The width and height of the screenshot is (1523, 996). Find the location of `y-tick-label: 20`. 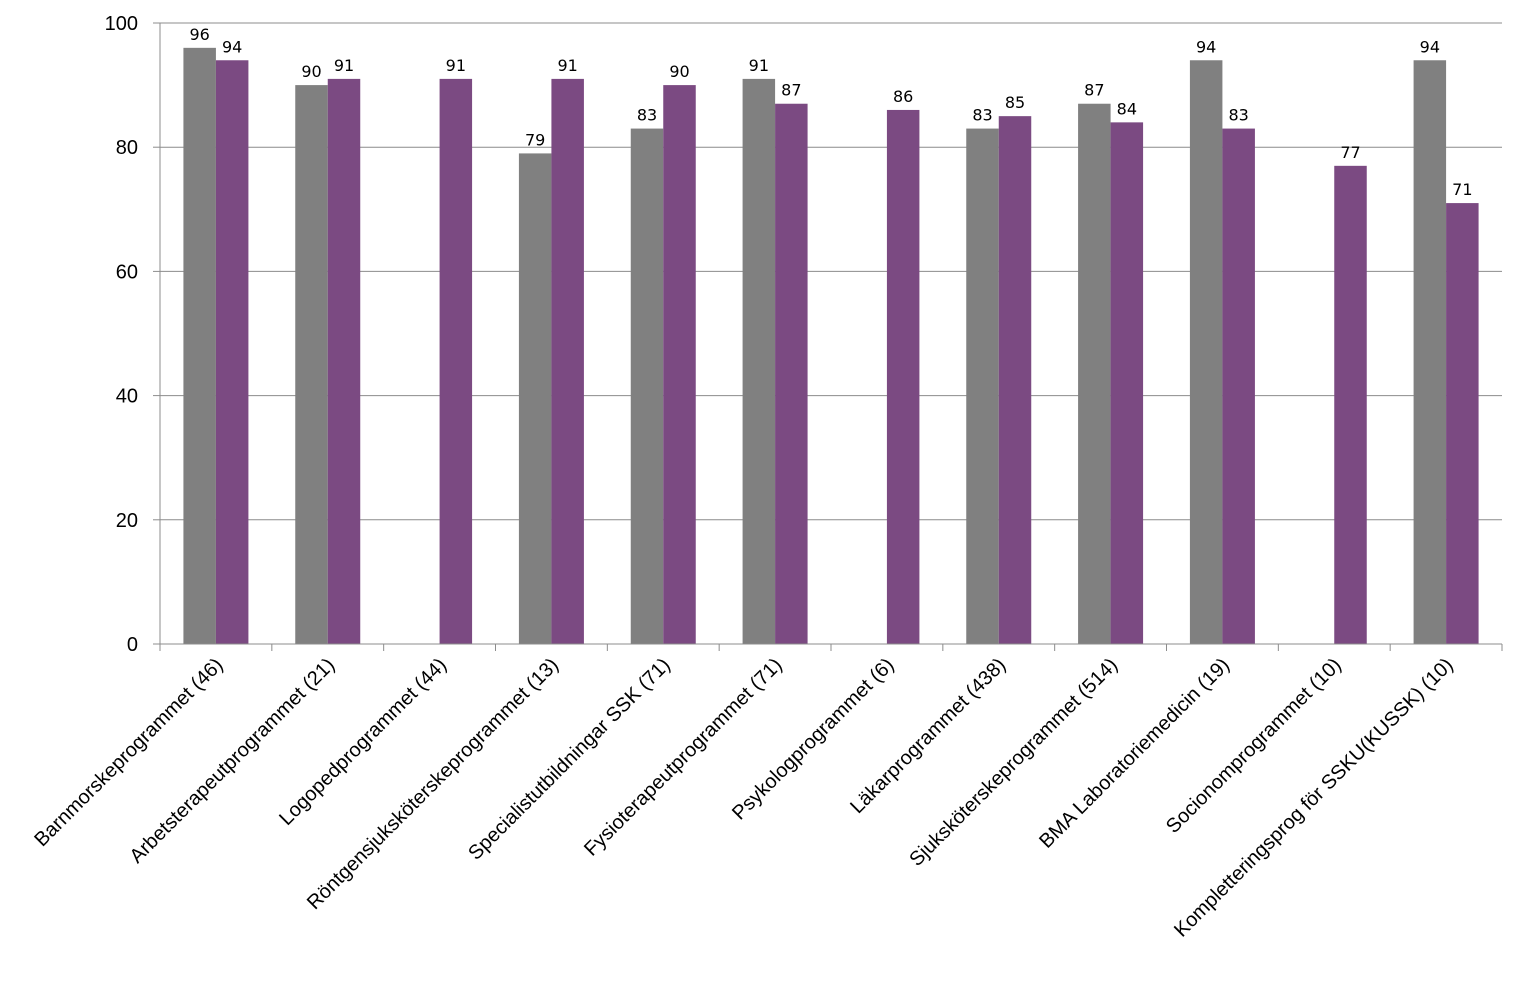

y-tick-label: 20 is located at coordinates (127, 521).